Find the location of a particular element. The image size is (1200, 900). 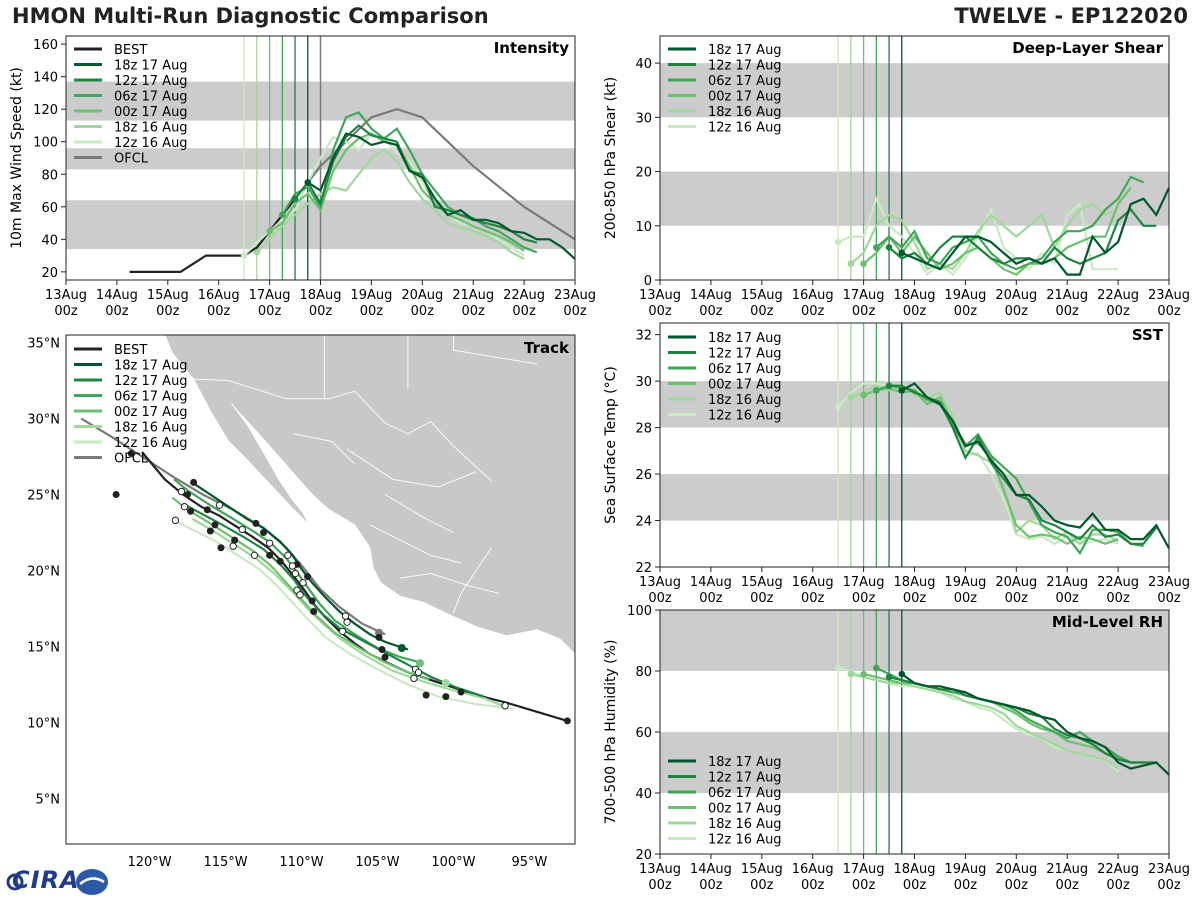

y-tick-label: 140 is located at coordinates (45, 78).